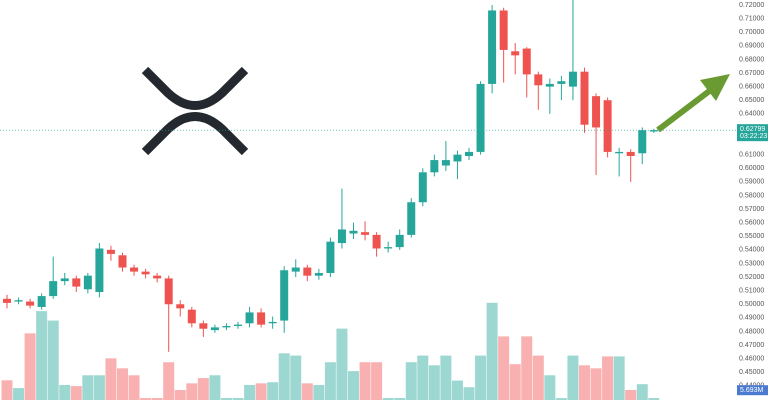 This screenshot has height=400, width=768. What do you see at coordinates (751, 182) in the screenshot?
I see `y-tick-label: 0.59000` at bounding box center [751, 182].